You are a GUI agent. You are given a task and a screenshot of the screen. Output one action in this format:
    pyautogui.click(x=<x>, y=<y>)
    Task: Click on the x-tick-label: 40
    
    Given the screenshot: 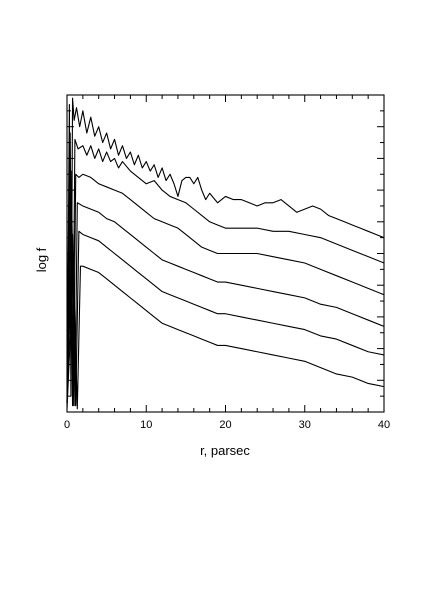 What is the action you would take?
    pyautogui.click(x=384, y=425)
    